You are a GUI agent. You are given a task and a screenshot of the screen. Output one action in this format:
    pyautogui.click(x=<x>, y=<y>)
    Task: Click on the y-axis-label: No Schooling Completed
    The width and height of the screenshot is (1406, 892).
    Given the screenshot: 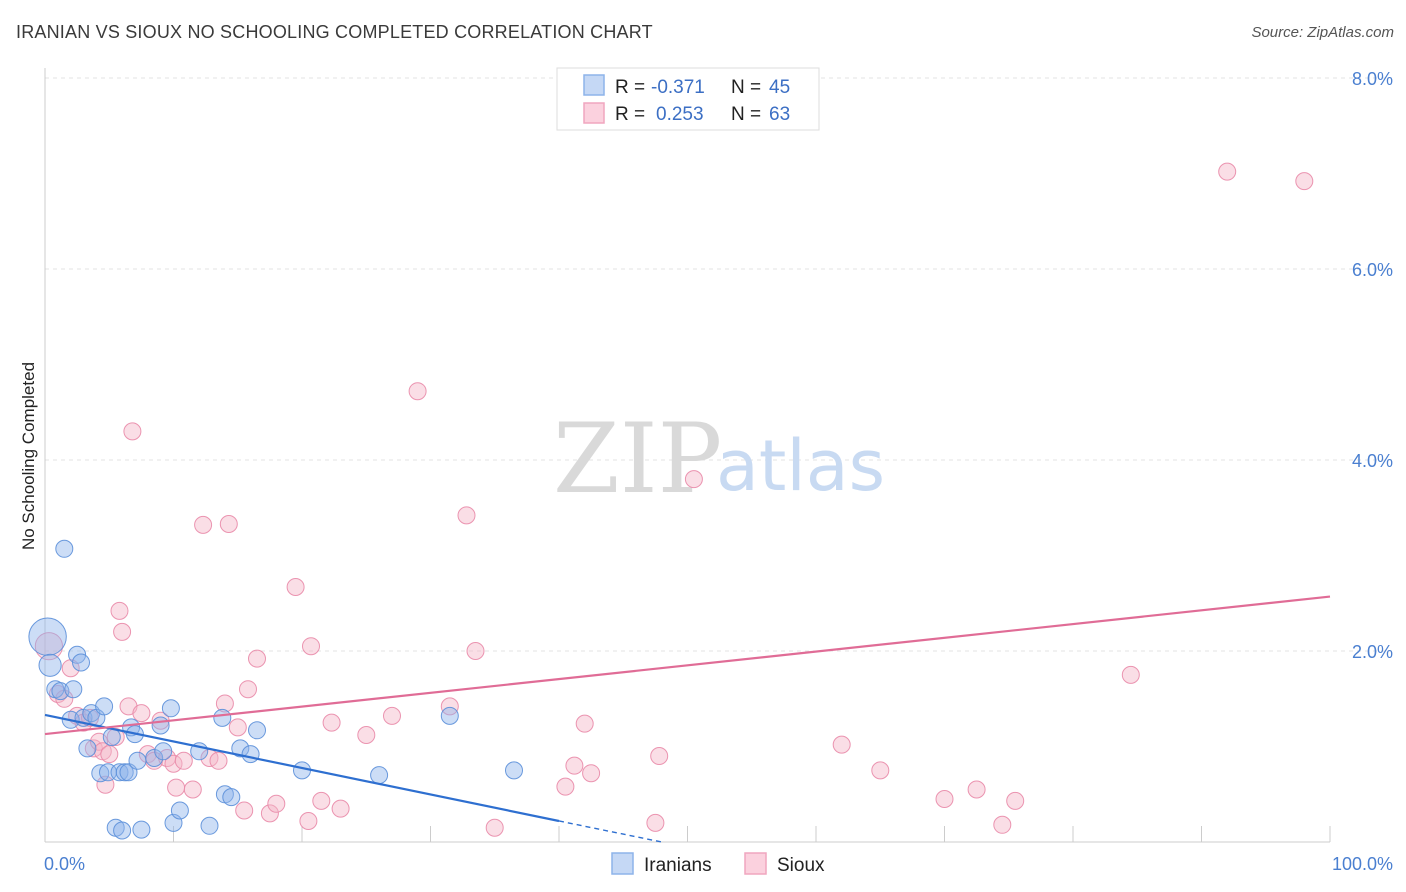 What is the action you would take?
    pyautogui.click(x=28, y=456)
    